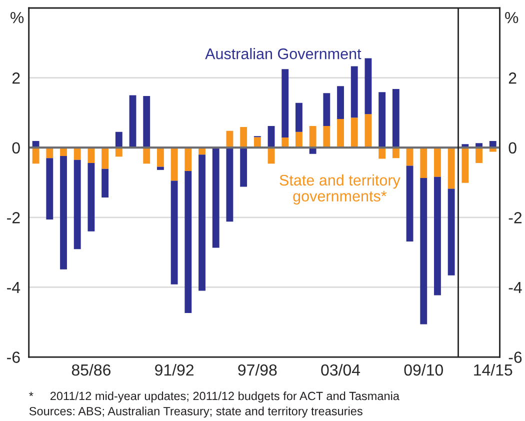  What do you see at coordinates (511, 18) in the screenshot?
I see `y2-axis-title: %` at bounding box center [511, 18].